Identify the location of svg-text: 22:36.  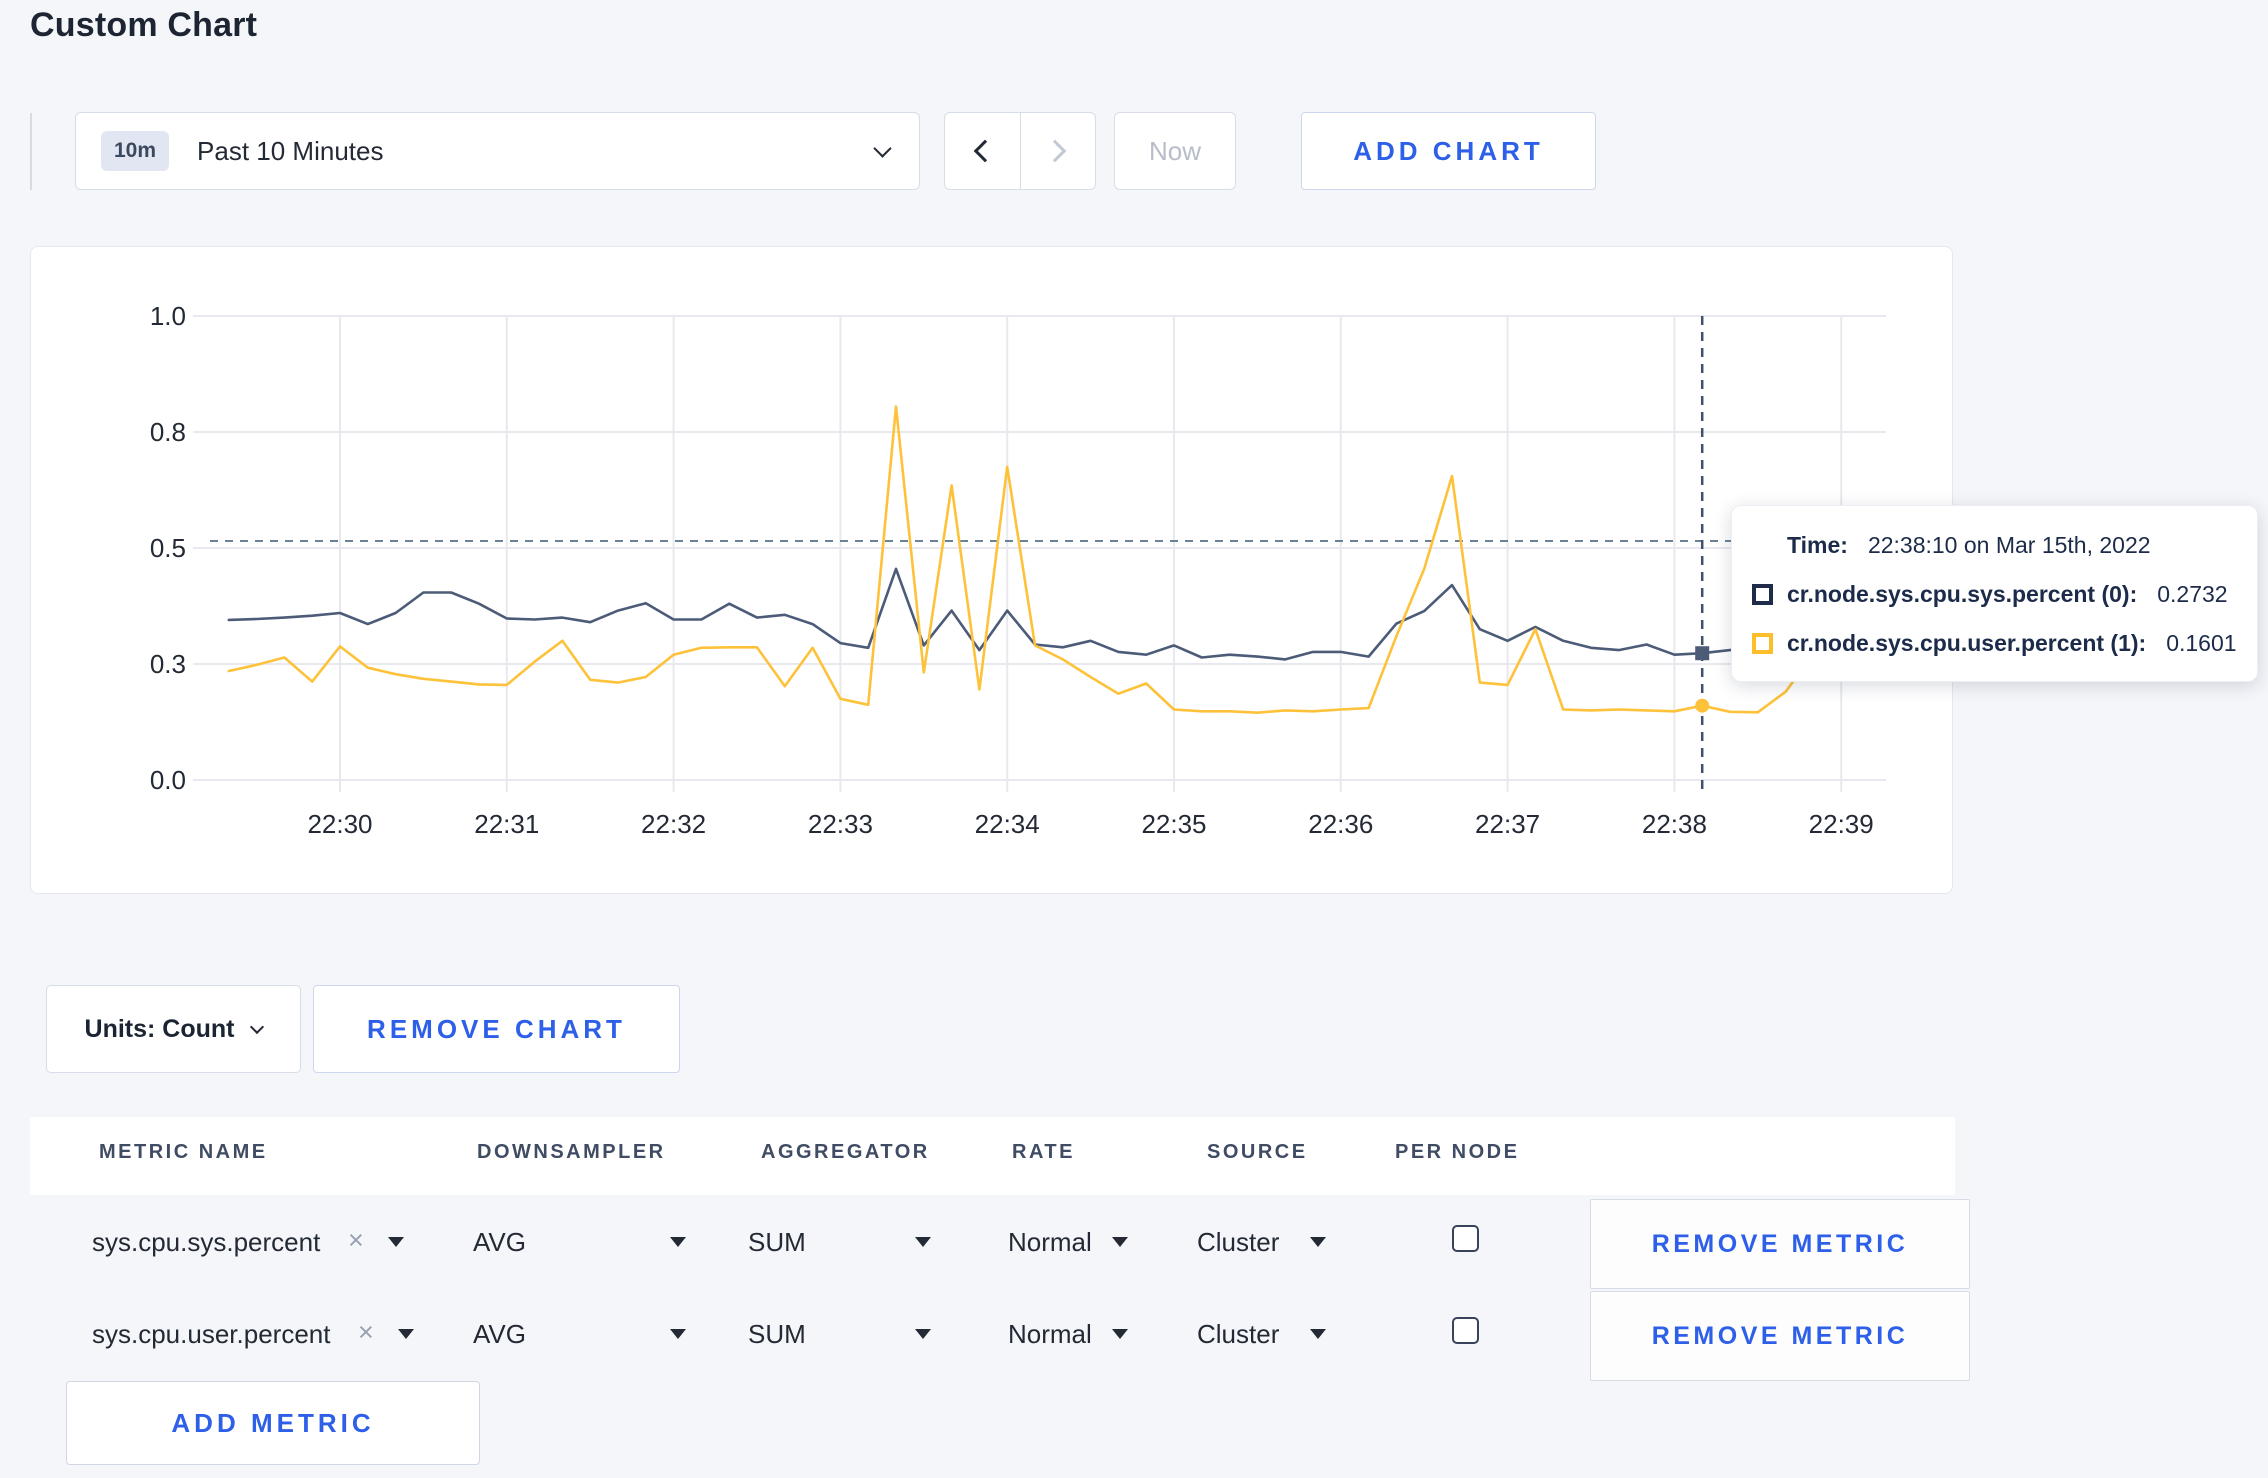
(1340, 824).